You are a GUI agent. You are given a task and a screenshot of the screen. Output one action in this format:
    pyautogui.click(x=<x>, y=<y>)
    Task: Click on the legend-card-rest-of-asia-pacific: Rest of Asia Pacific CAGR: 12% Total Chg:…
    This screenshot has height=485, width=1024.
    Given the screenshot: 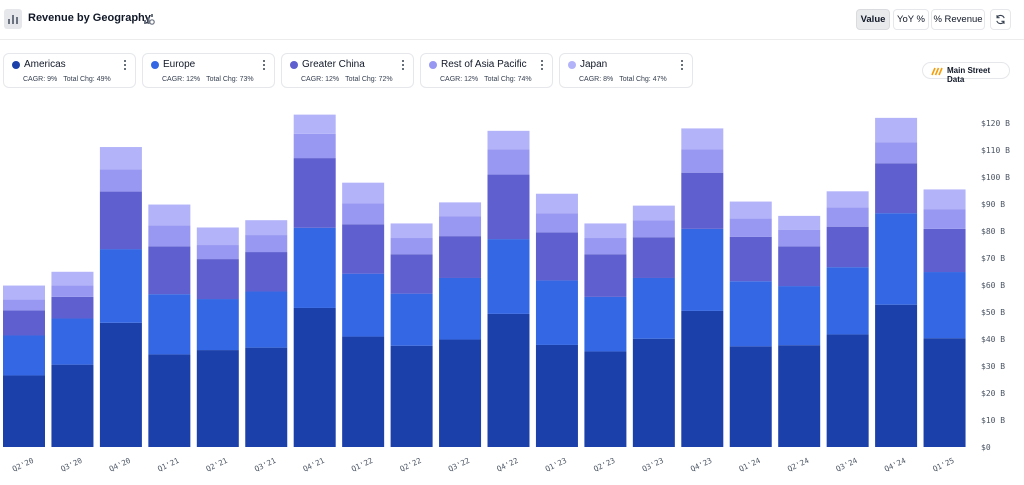 What is the action you would take?
    pyautogui.click(x=486, y=70)
    